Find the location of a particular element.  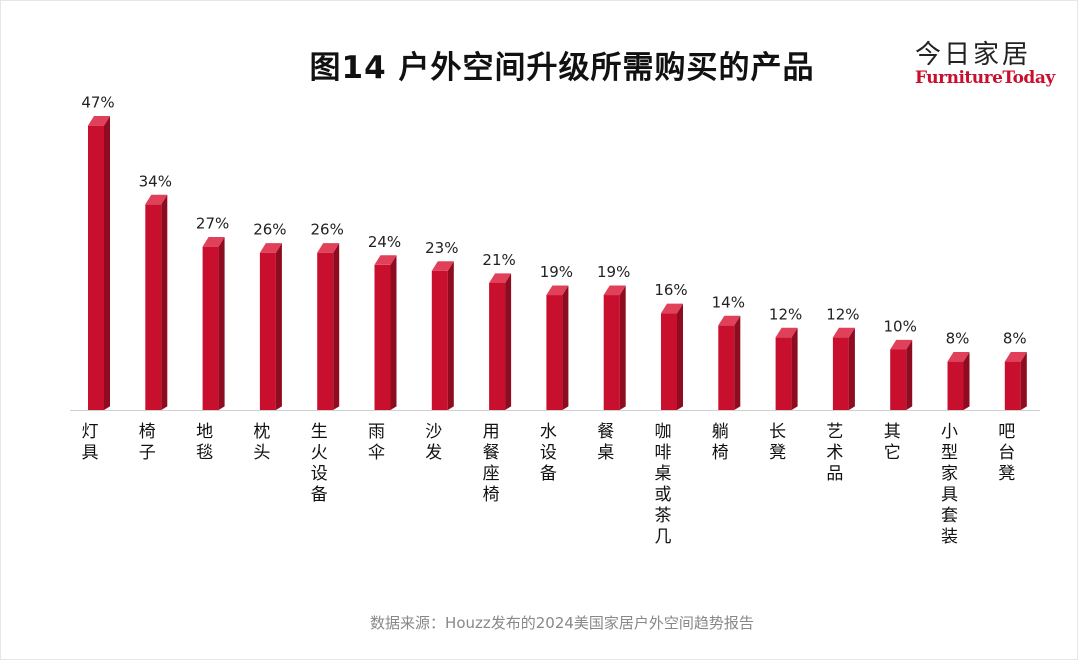

data-label: 19% is located at coordinates (556, 272).